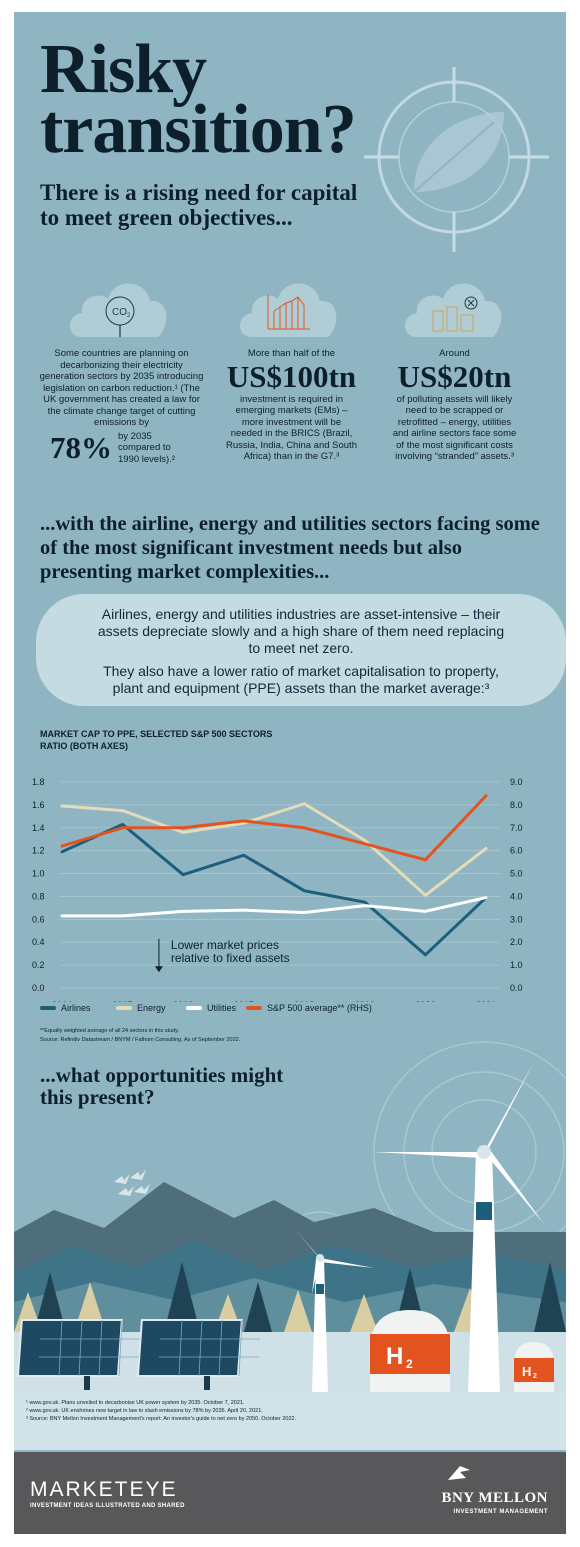 The height and width of the screenshot is (1547, 580). I want to click on y-tick-left: 0.0, so click(38, 988).